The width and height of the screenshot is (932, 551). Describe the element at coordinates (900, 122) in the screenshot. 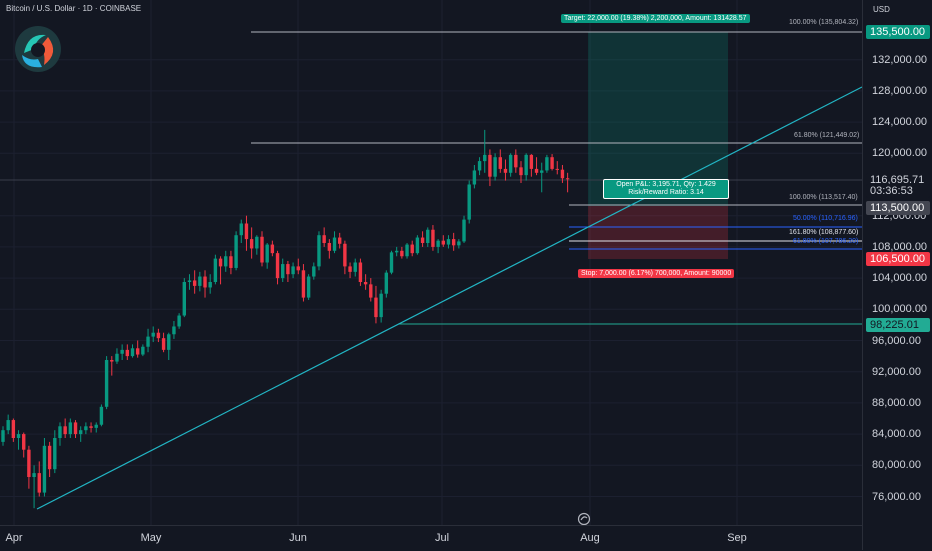

I see `price-tick-label: 124,000.00` at that location.